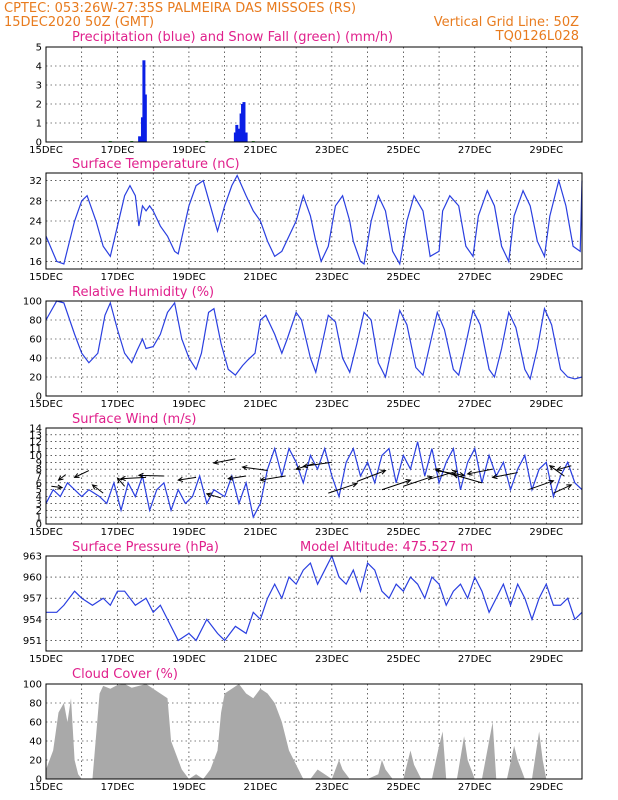 The image size is (618, 800). I want to click on pressure-ytick-label: 960, so click(32, 578).